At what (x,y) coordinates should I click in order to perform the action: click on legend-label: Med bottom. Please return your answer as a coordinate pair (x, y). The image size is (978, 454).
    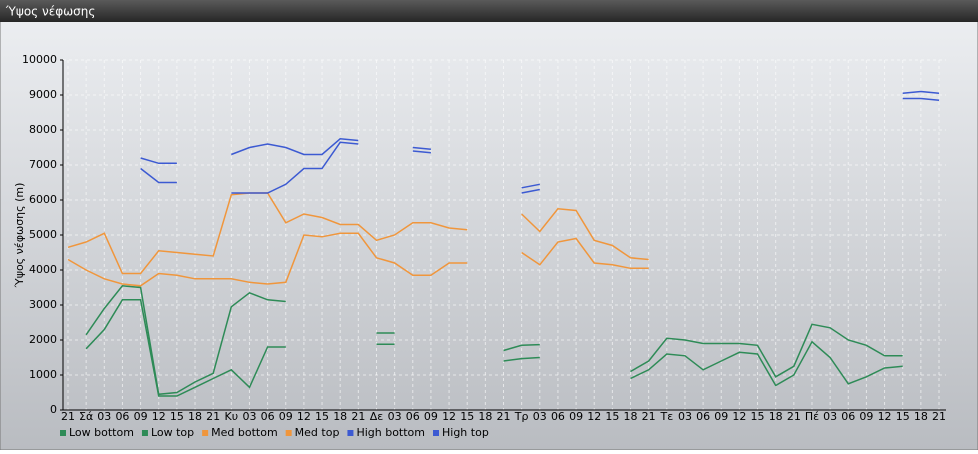
    Looking at the image, I should click on (244, 432).